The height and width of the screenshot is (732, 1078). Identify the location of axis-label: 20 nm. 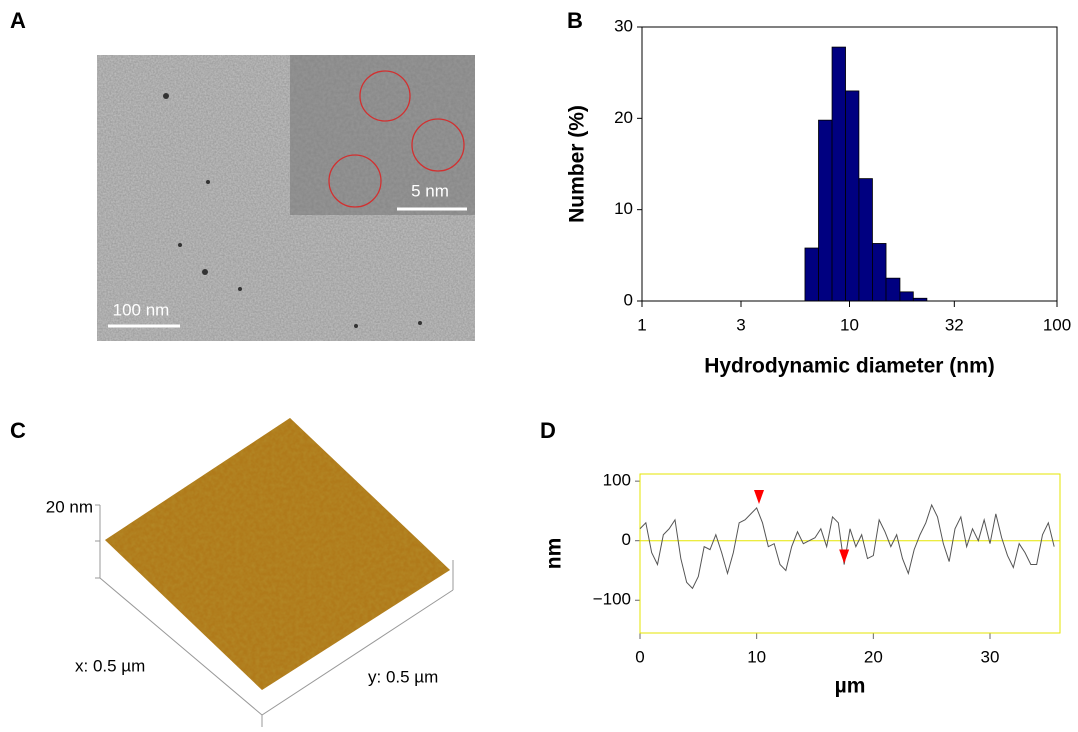
(69, 506).